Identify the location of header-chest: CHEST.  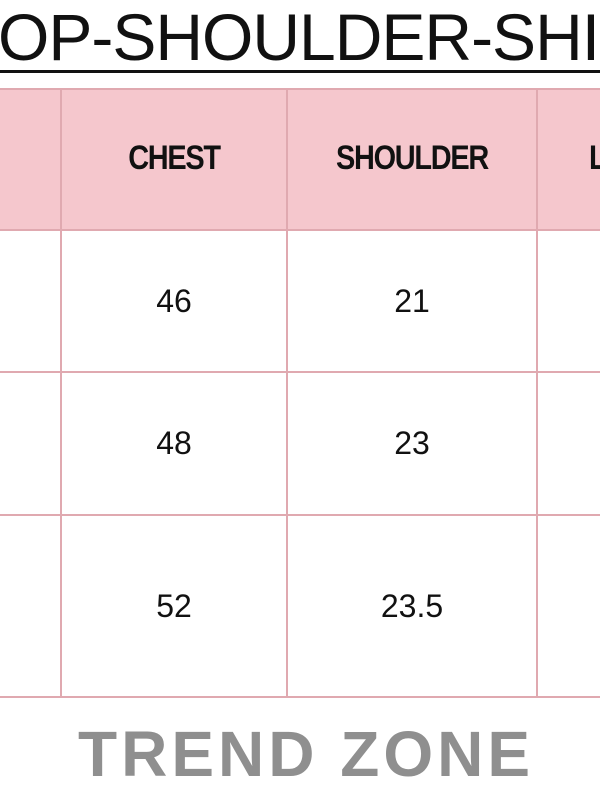
(174, 158).